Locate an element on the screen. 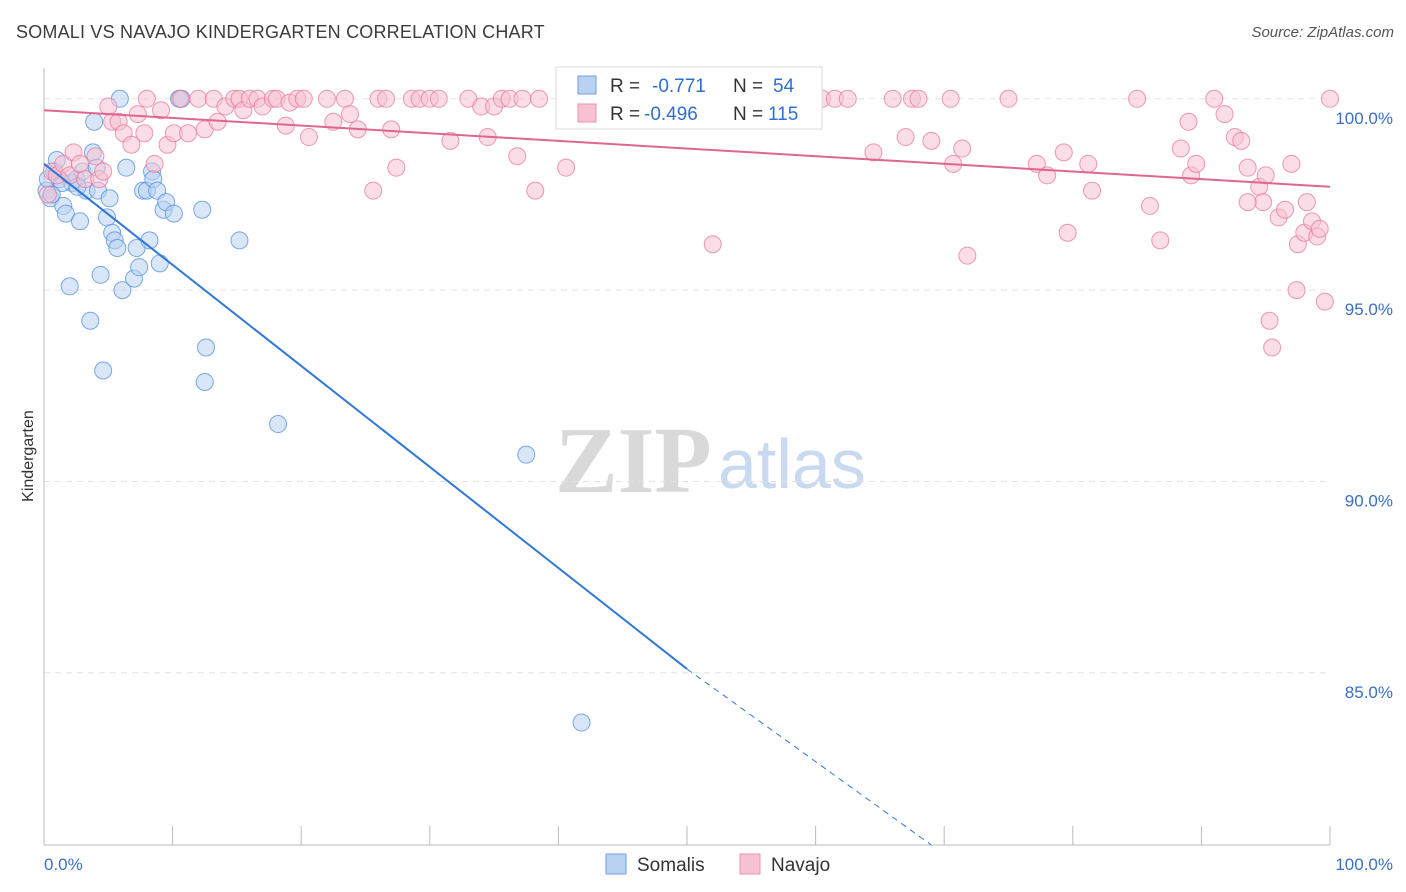  legend-swatch-somalis is located at coordinates (587, 85).